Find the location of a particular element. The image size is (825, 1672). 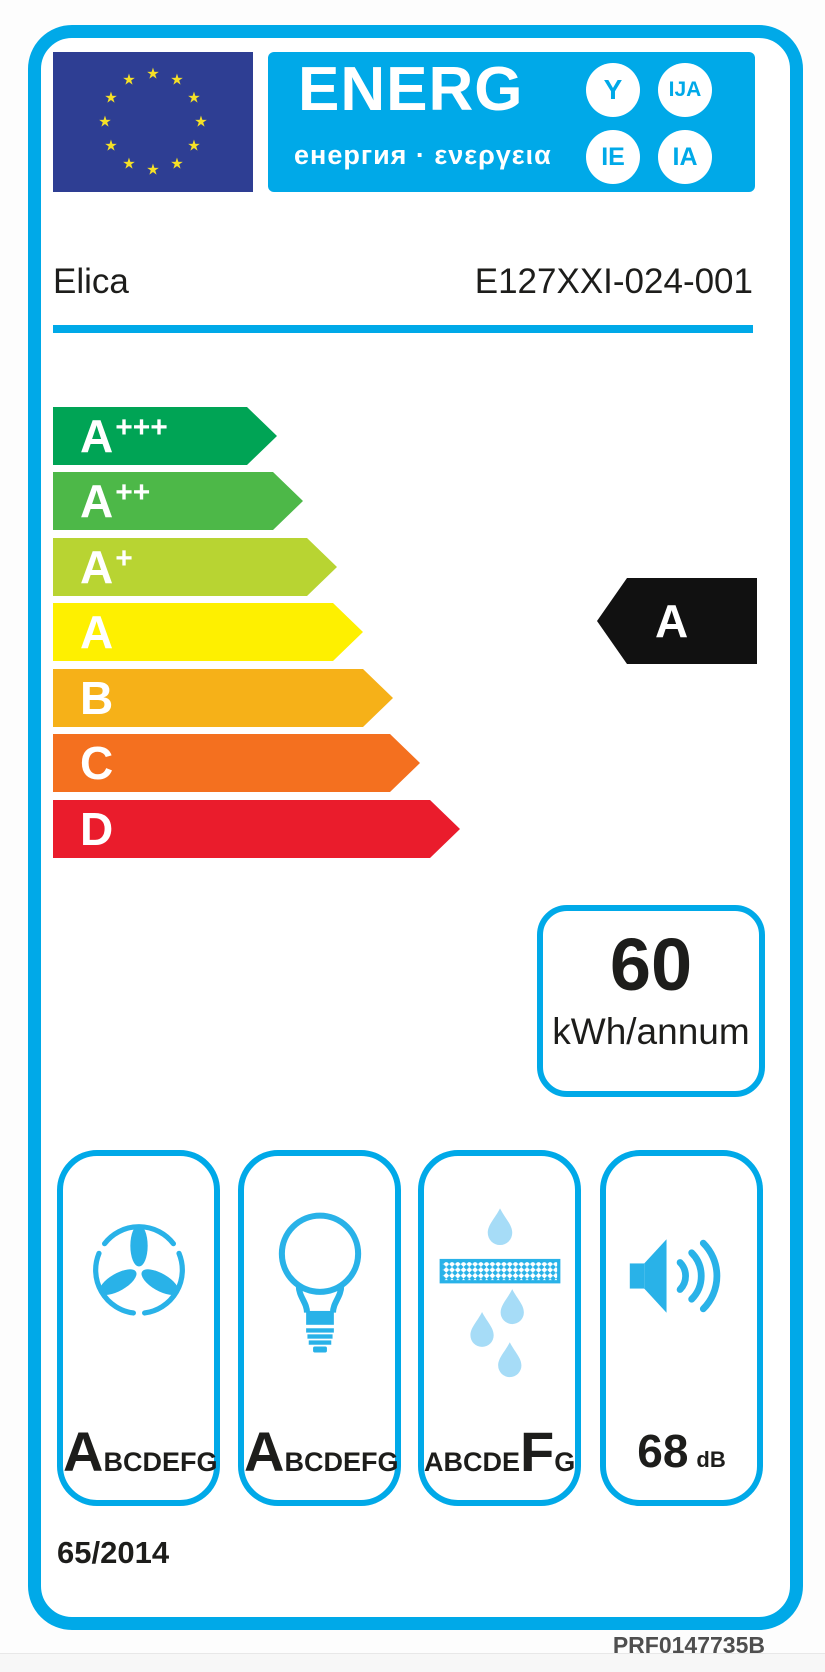

scale-arrow-a-plus-plus-plus: A +++ is located at coordinates (165, 436).